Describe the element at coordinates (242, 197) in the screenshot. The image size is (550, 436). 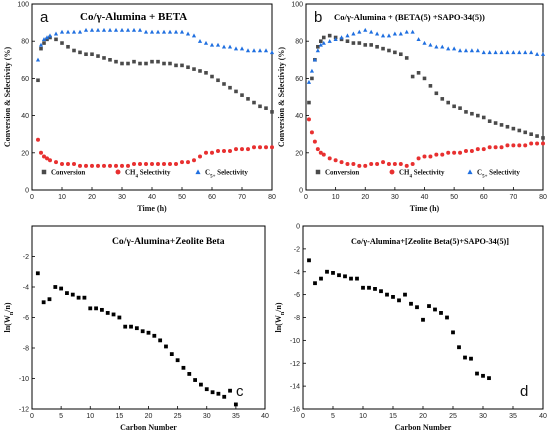
I see `x-tick-label: 70` at that location.